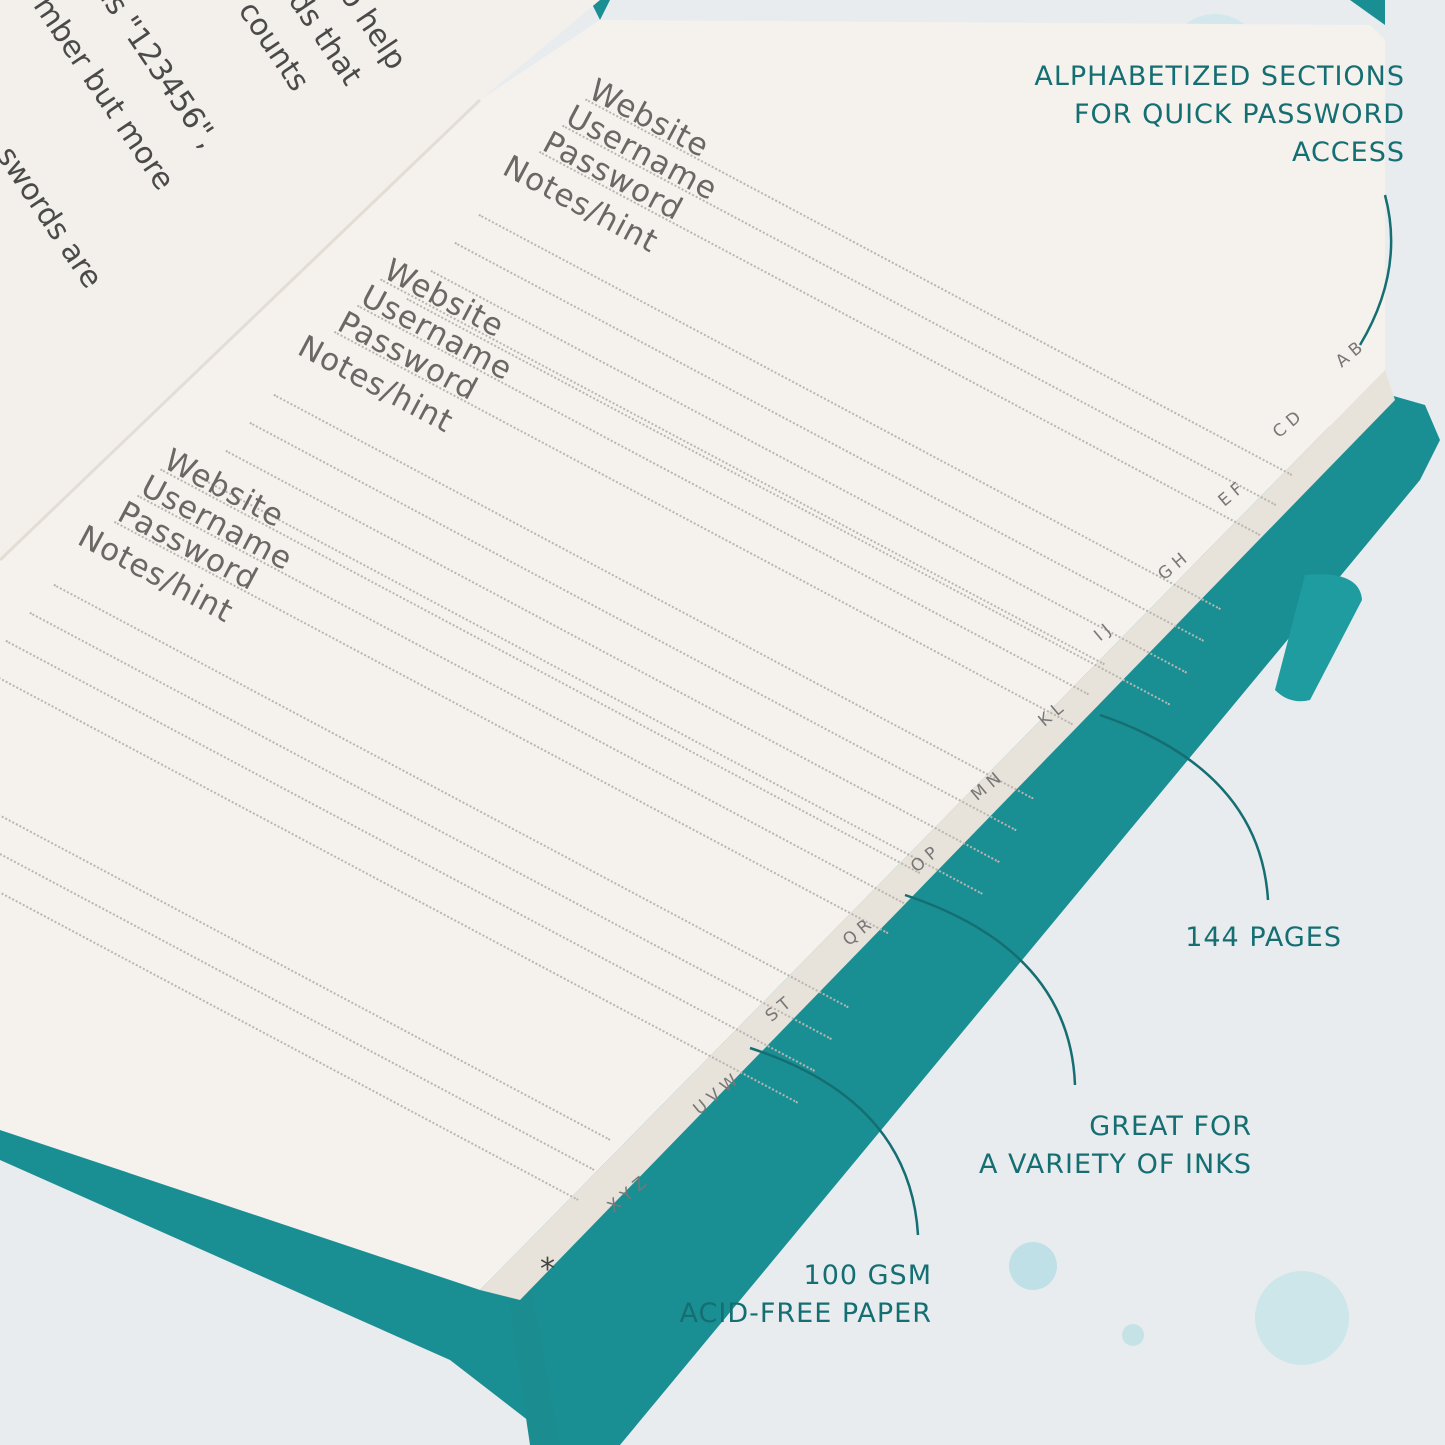 The height and width of the screenshot is (1445, 1445). I want to click on callout-pages: 144 PAGES, so click(1263, 938).